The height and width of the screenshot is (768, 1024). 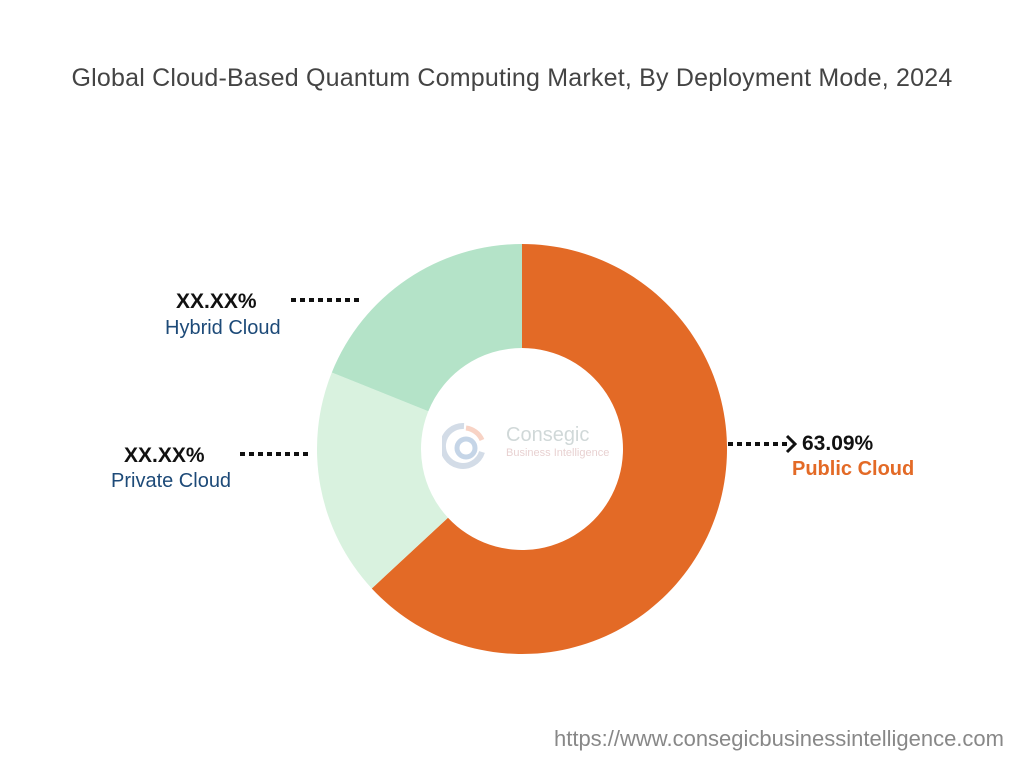 What do you see at coordinates (223, 328) in the screenshot?
I see `hybrid-cloud-label: Hybrid Cloud` at bounding box center [223, 328].